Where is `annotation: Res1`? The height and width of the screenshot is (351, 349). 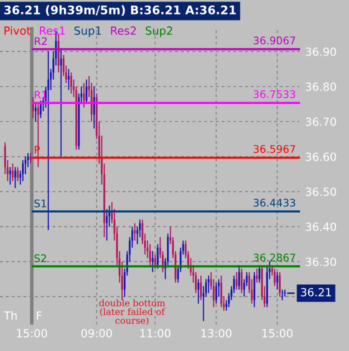 annotation: Res1 is located at coordinates (52, 30).